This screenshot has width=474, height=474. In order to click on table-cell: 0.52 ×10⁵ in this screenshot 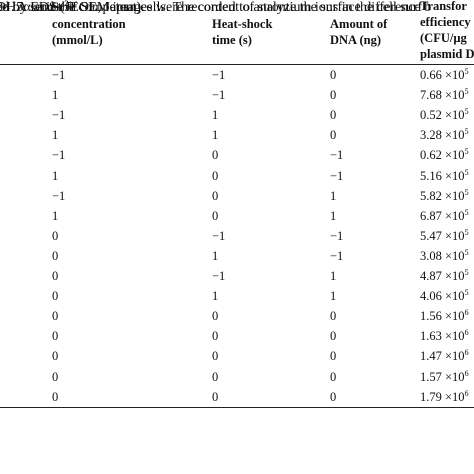, I will do `click(444, 115)`.